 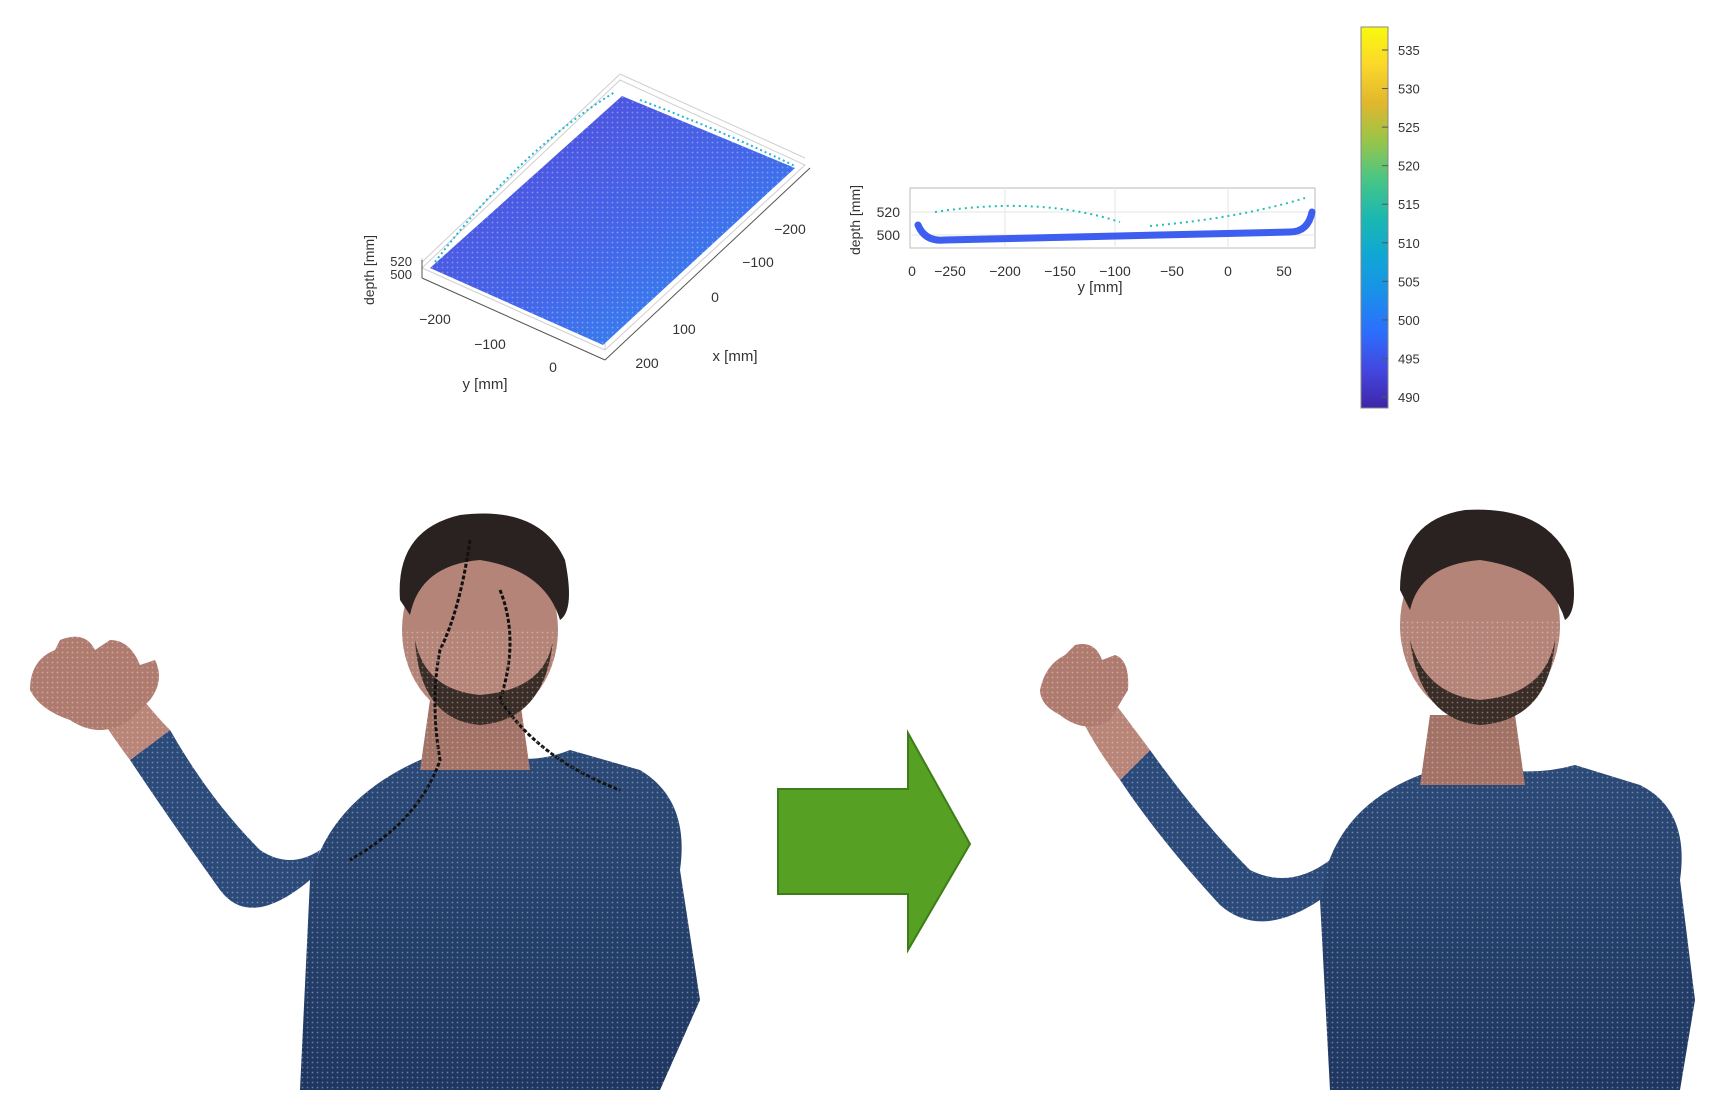 I want to click on right-arrow-icon, so click(x=874, y=841).